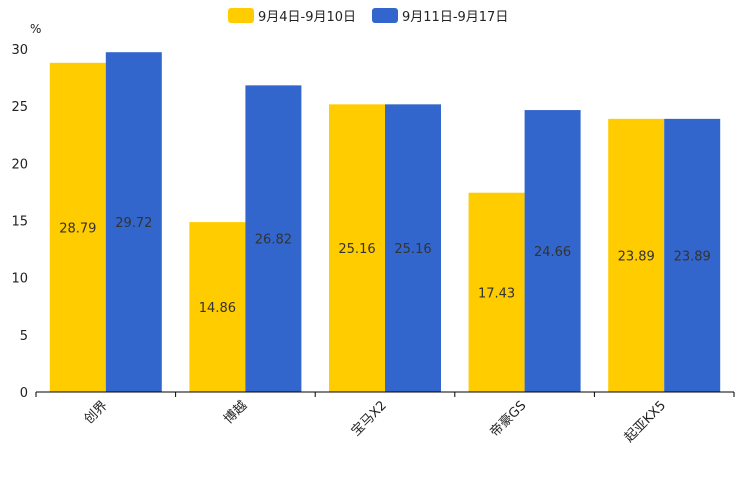 The height and width of the screenshot is (496, 744). I want to click on y-tick-label: 5, so click(24, 336).